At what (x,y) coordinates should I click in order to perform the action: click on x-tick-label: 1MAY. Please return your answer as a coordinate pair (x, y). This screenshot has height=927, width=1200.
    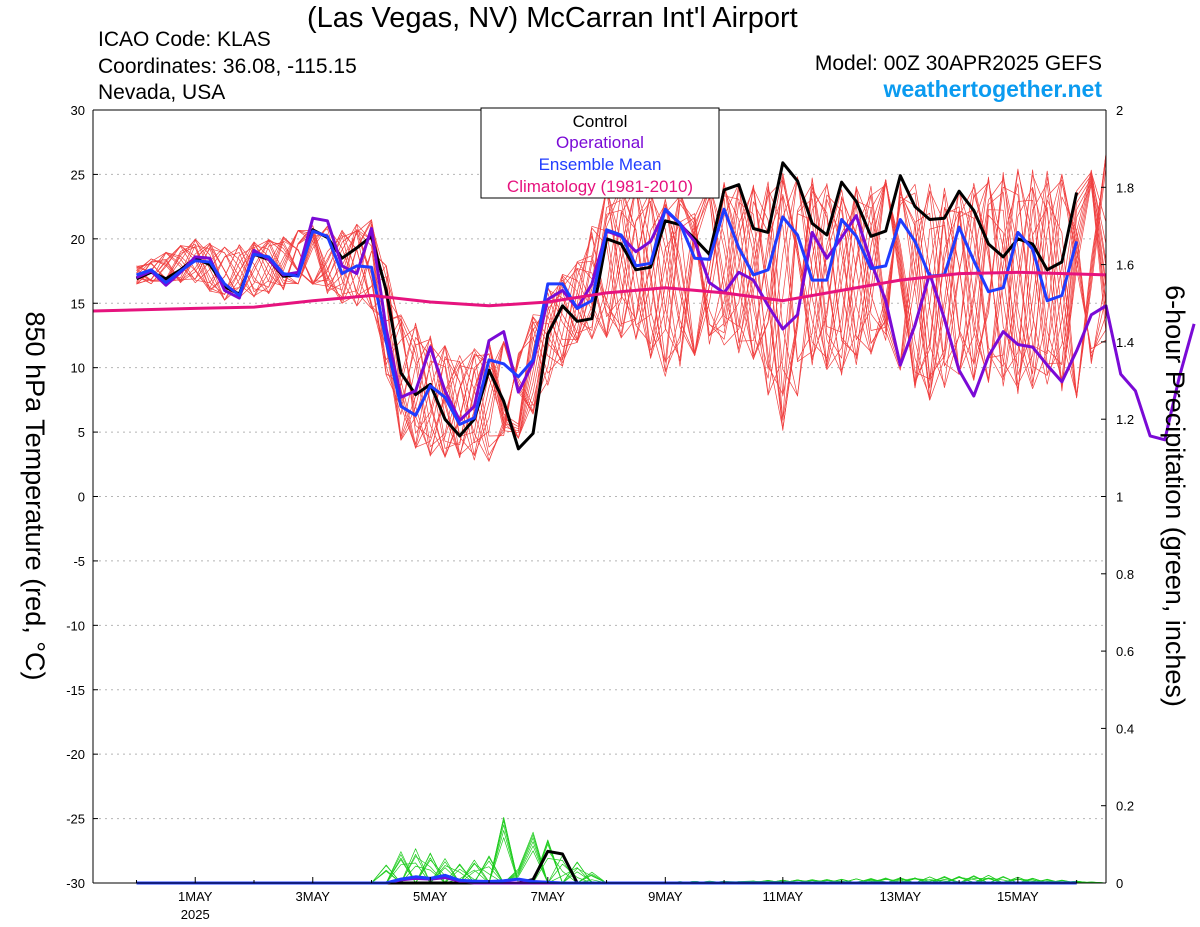
    Looking at the image, I should click on (195, 896).